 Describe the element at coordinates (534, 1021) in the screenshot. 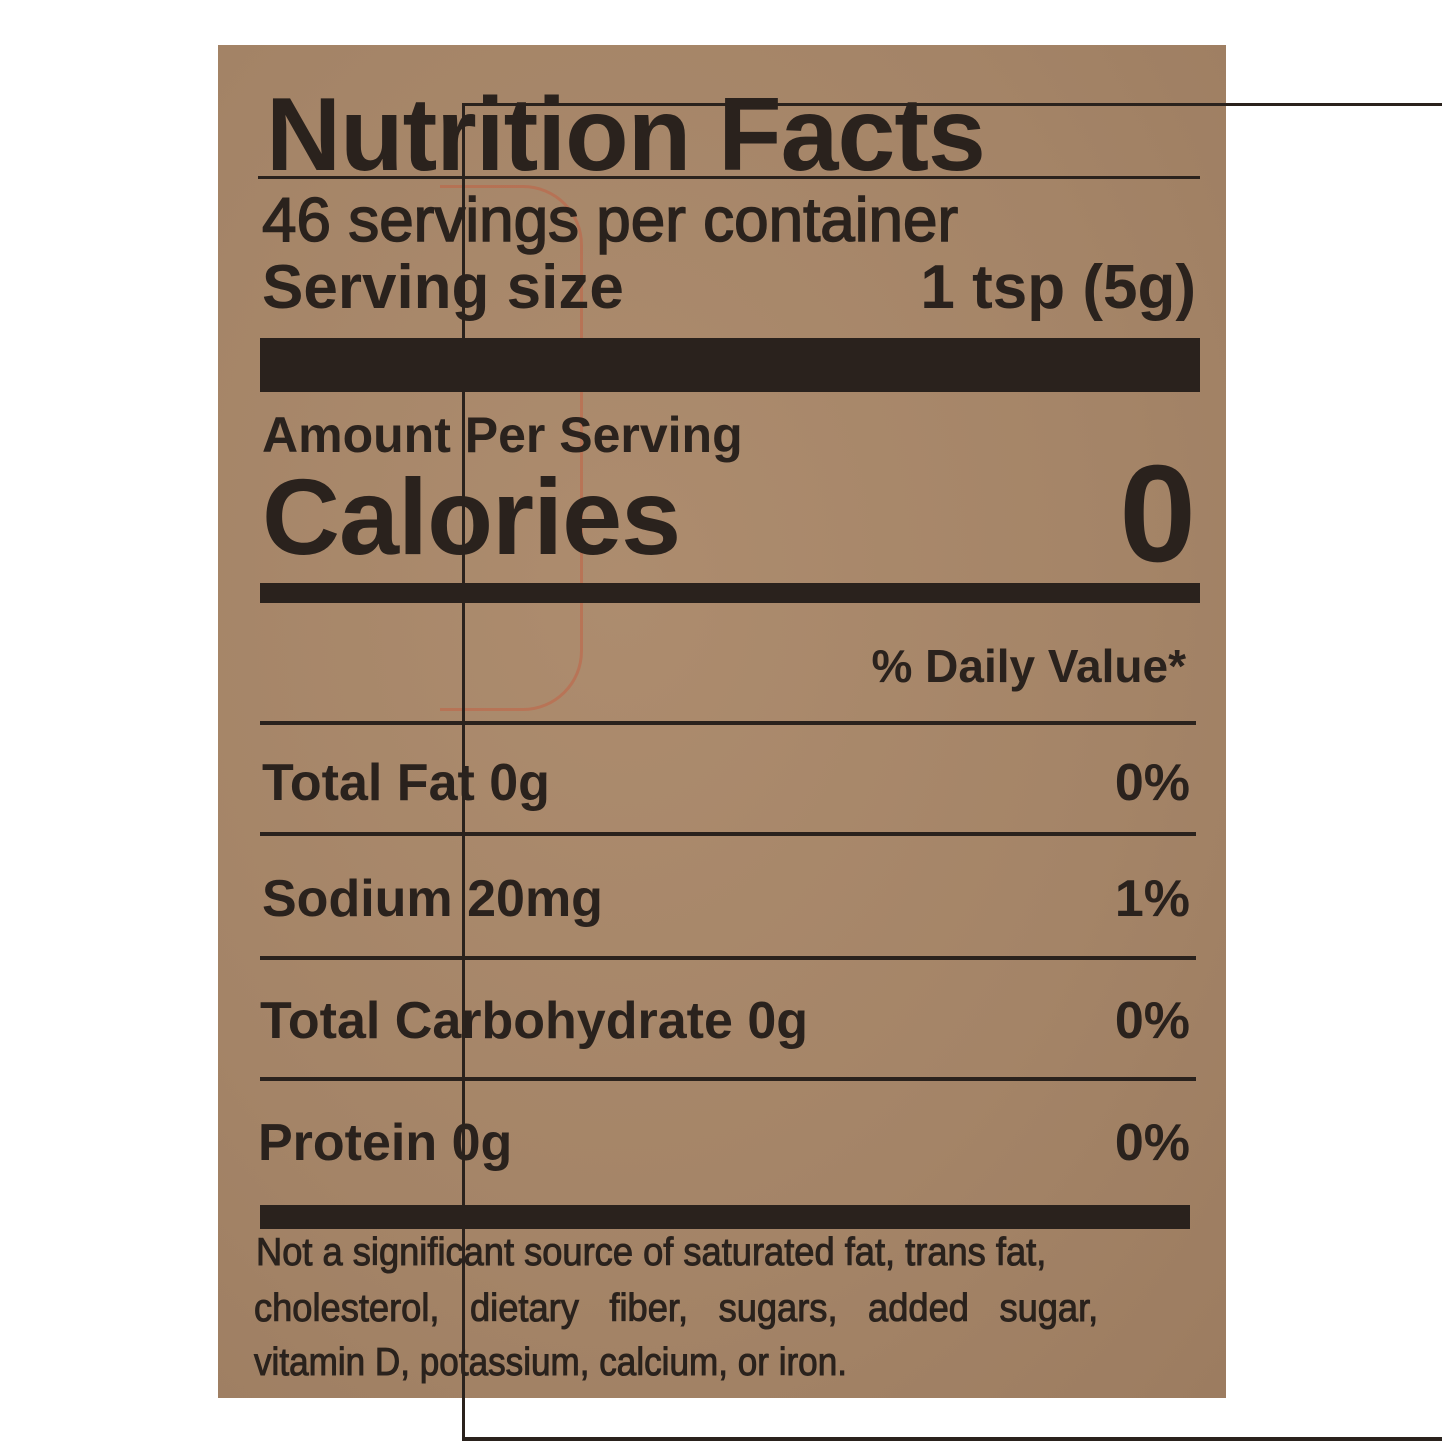

I see `nutrient-label: Total Carbohydrate 0g` at that location.